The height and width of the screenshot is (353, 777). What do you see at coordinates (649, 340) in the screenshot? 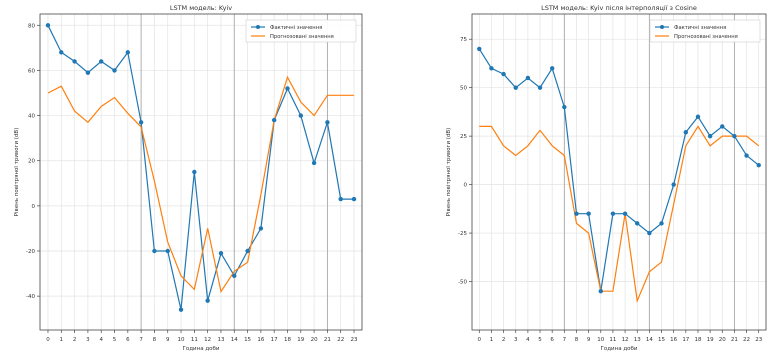
I see `x-tick-label: 14` at bounding box center [649, 340].